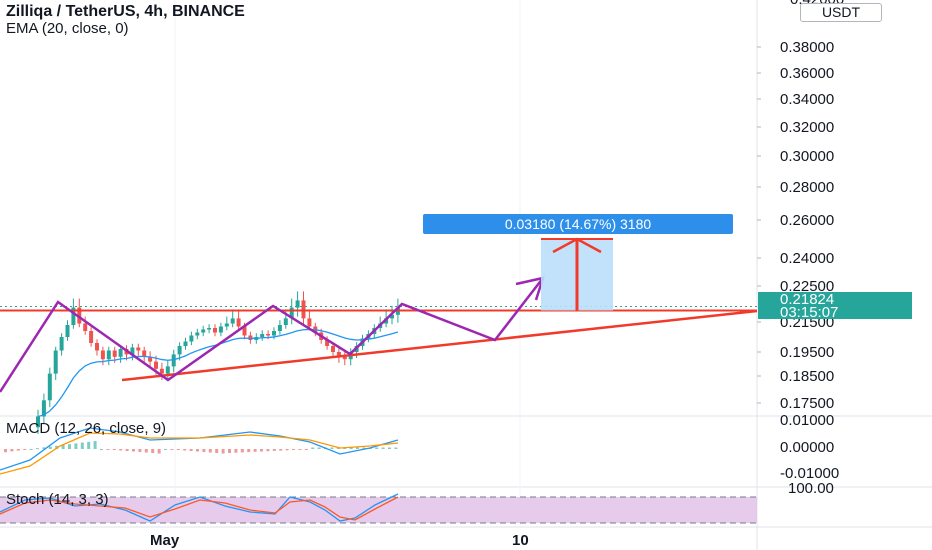 The image size is (932, 550). Describe the element at coordinates (807, 403) in the screenshot. I see `price-tick-label: 0.17500` at that location.